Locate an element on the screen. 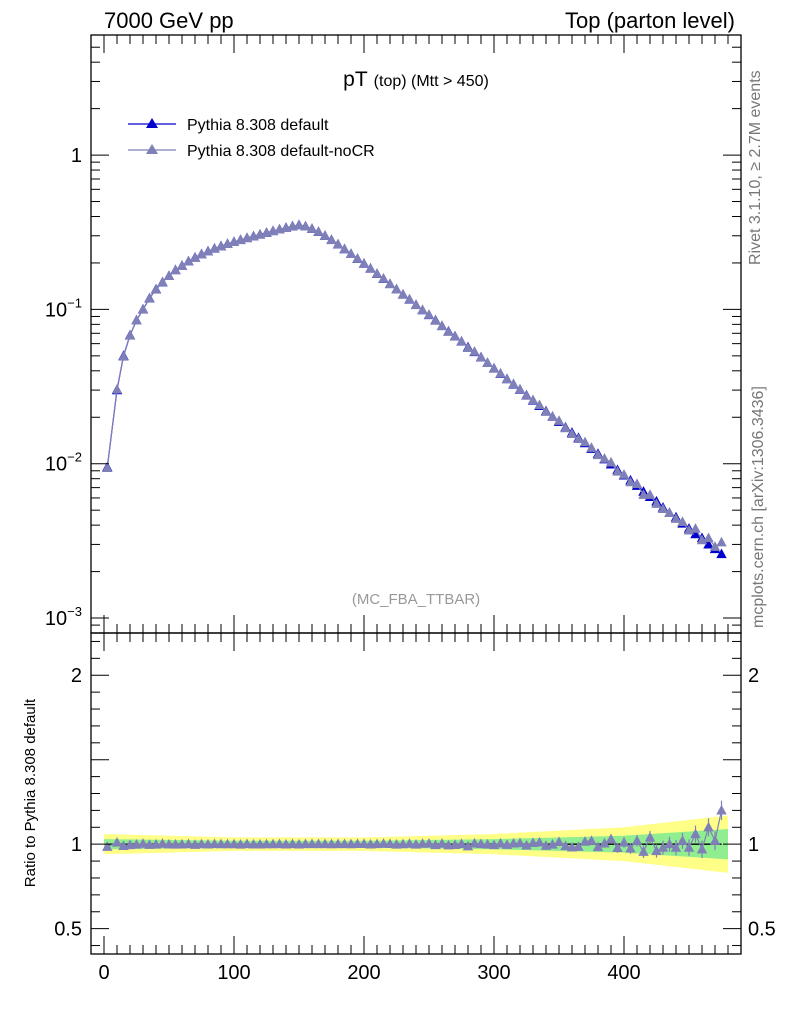 The width and height of the screenshot is (786, 1024). legend-entry-nocr: Pythia 8.308 default-noCR is located at coordinates (251, 151).